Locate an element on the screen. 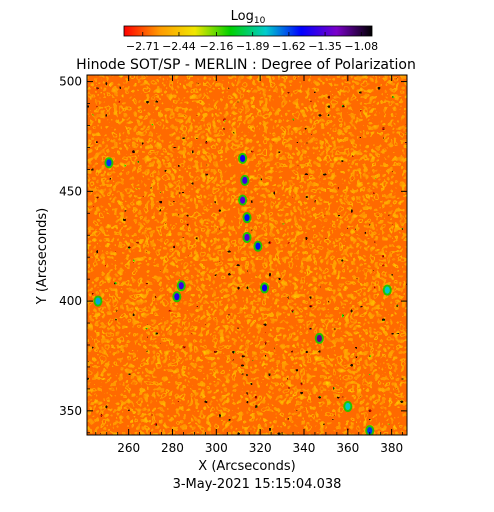 The width and height of the screenshot is (494, 512). y-tick-label: 400 is located at coordinates (70, 301).